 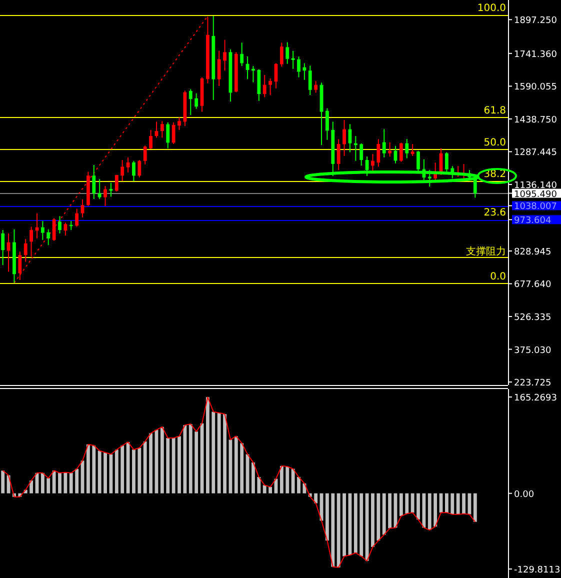 What do you see at coordinates (491, 8) in the screenshot?
I see `annotation: 100.0` at bounding box center [491, 8].